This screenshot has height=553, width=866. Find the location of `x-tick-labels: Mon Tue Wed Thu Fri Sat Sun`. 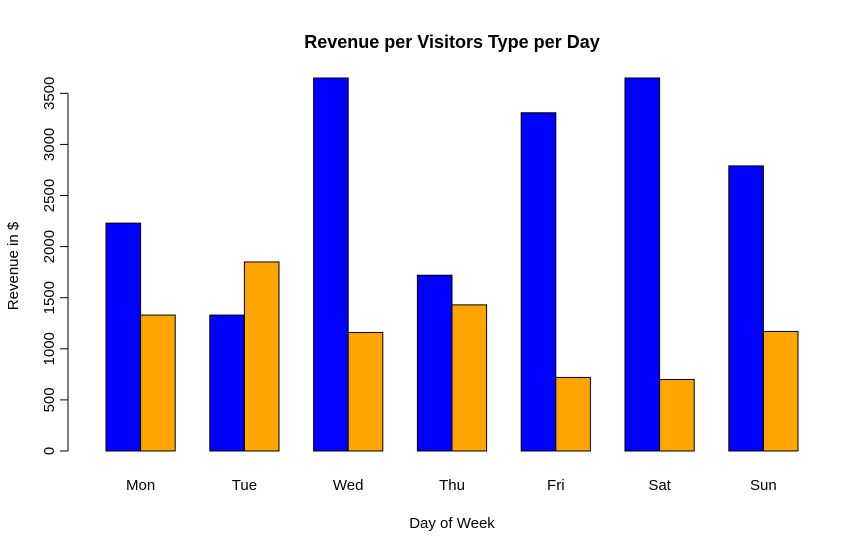

x-tick-labels: Mon Tue Wed Thu Fri Sat Sun is located at coordinates (451, 485).